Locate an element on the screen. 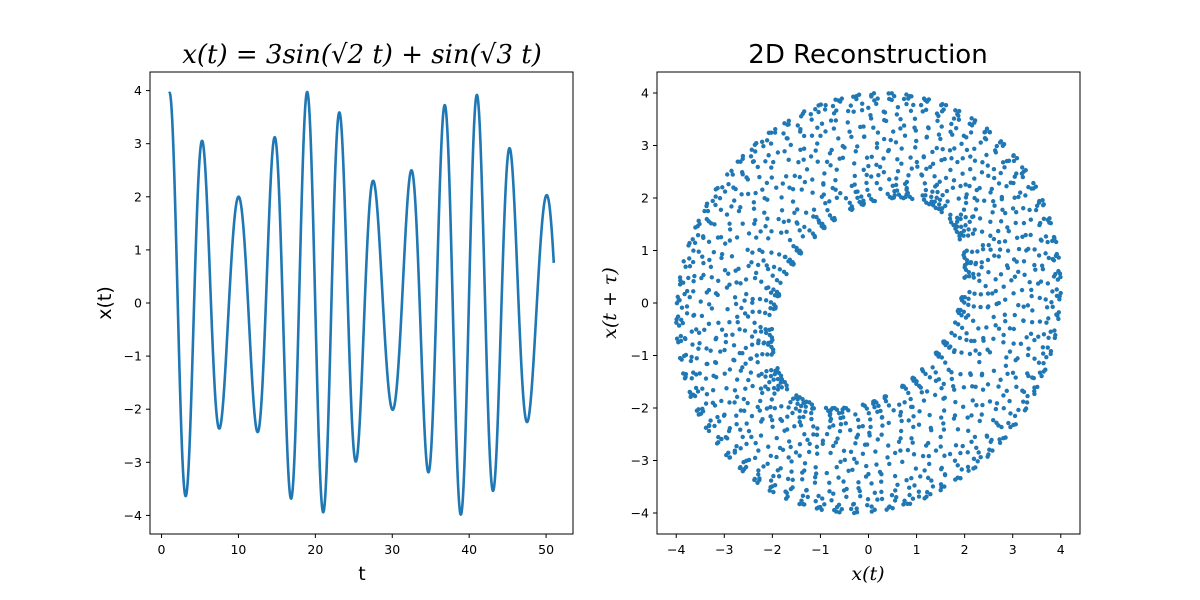  time-series-y-tick-label: −1 is located at coordinates (133, 356).